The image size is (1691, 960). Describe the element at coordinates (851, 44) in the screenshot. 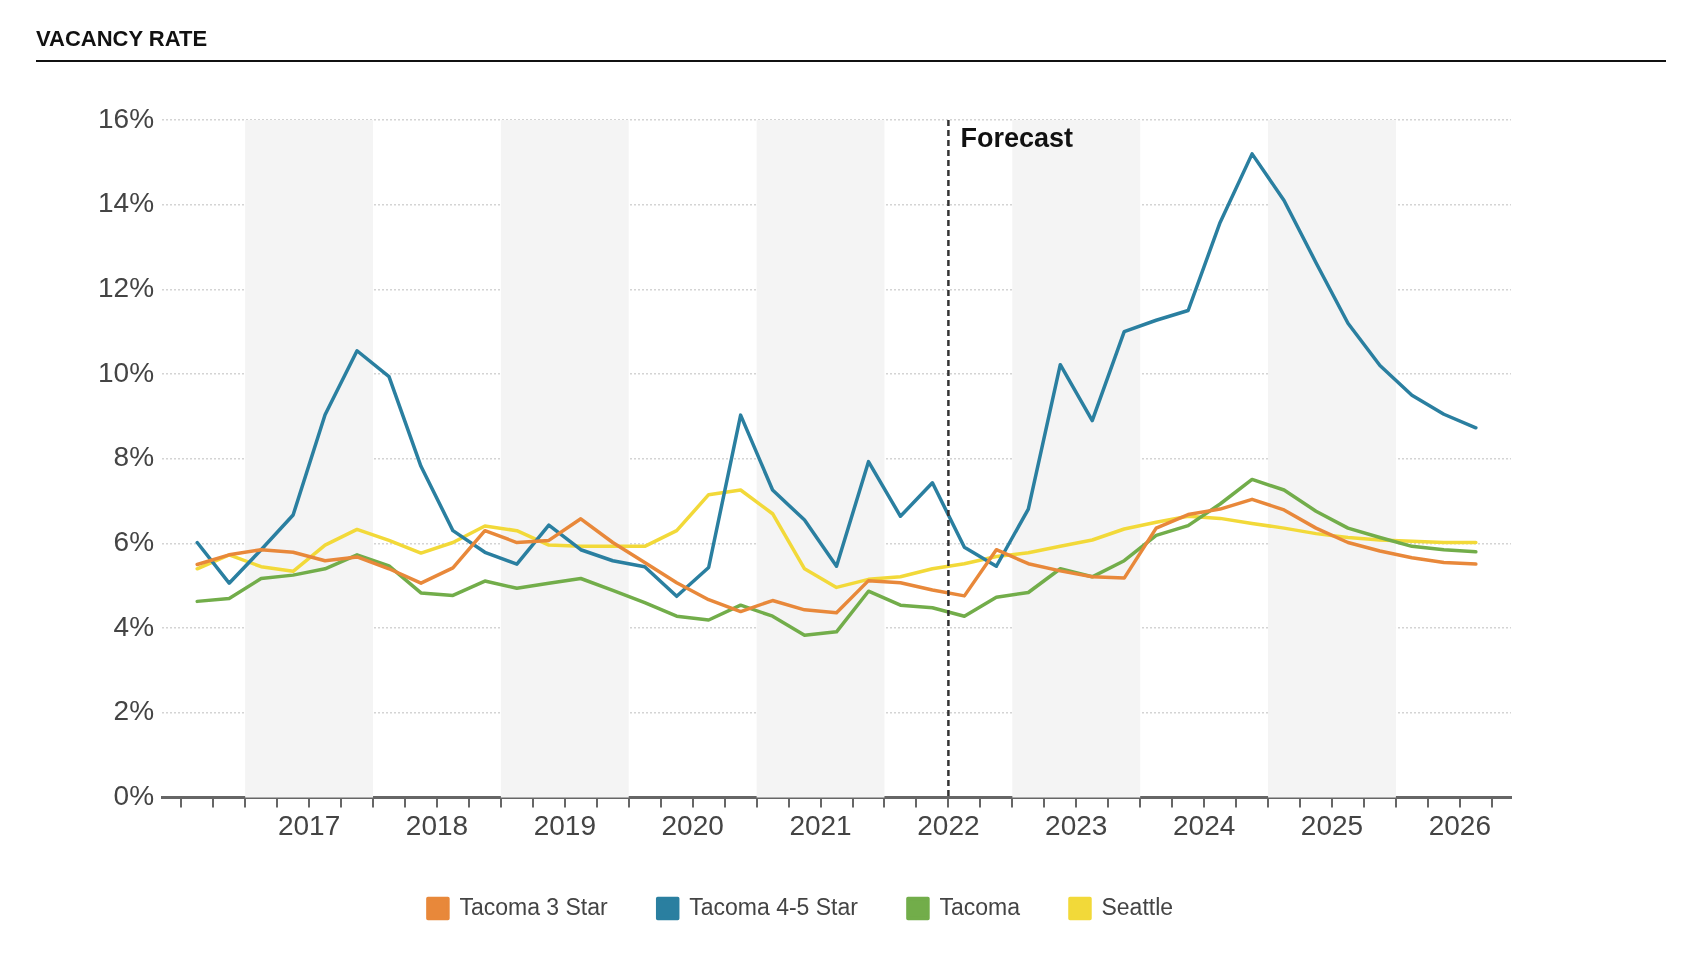

I see `chart-title: VACANCY RATE` at that location.